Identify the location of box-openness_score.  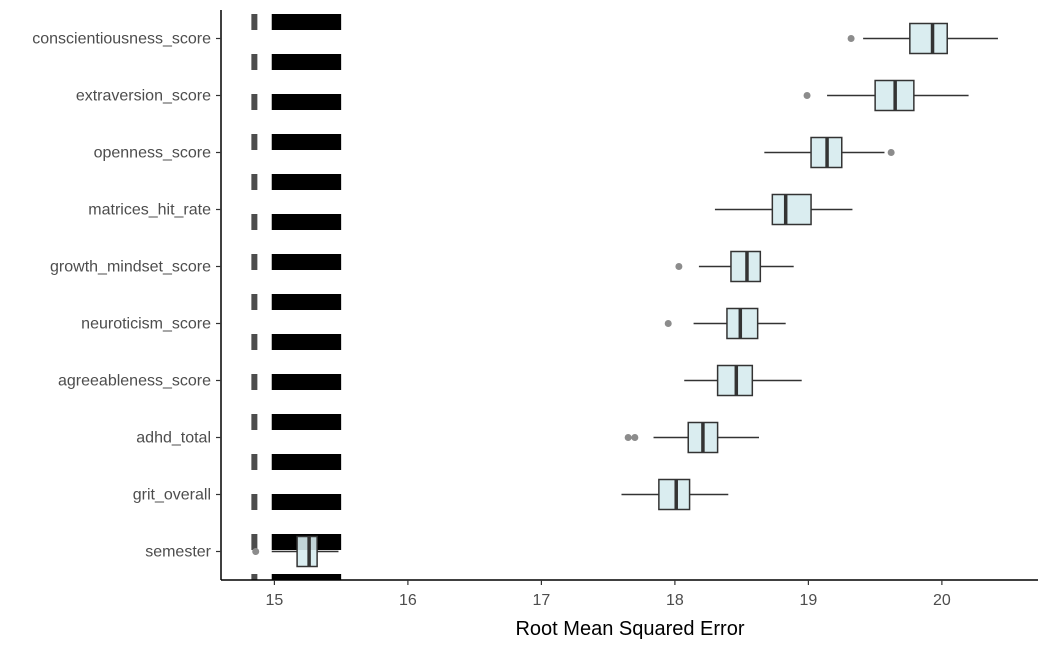
(829, 152).